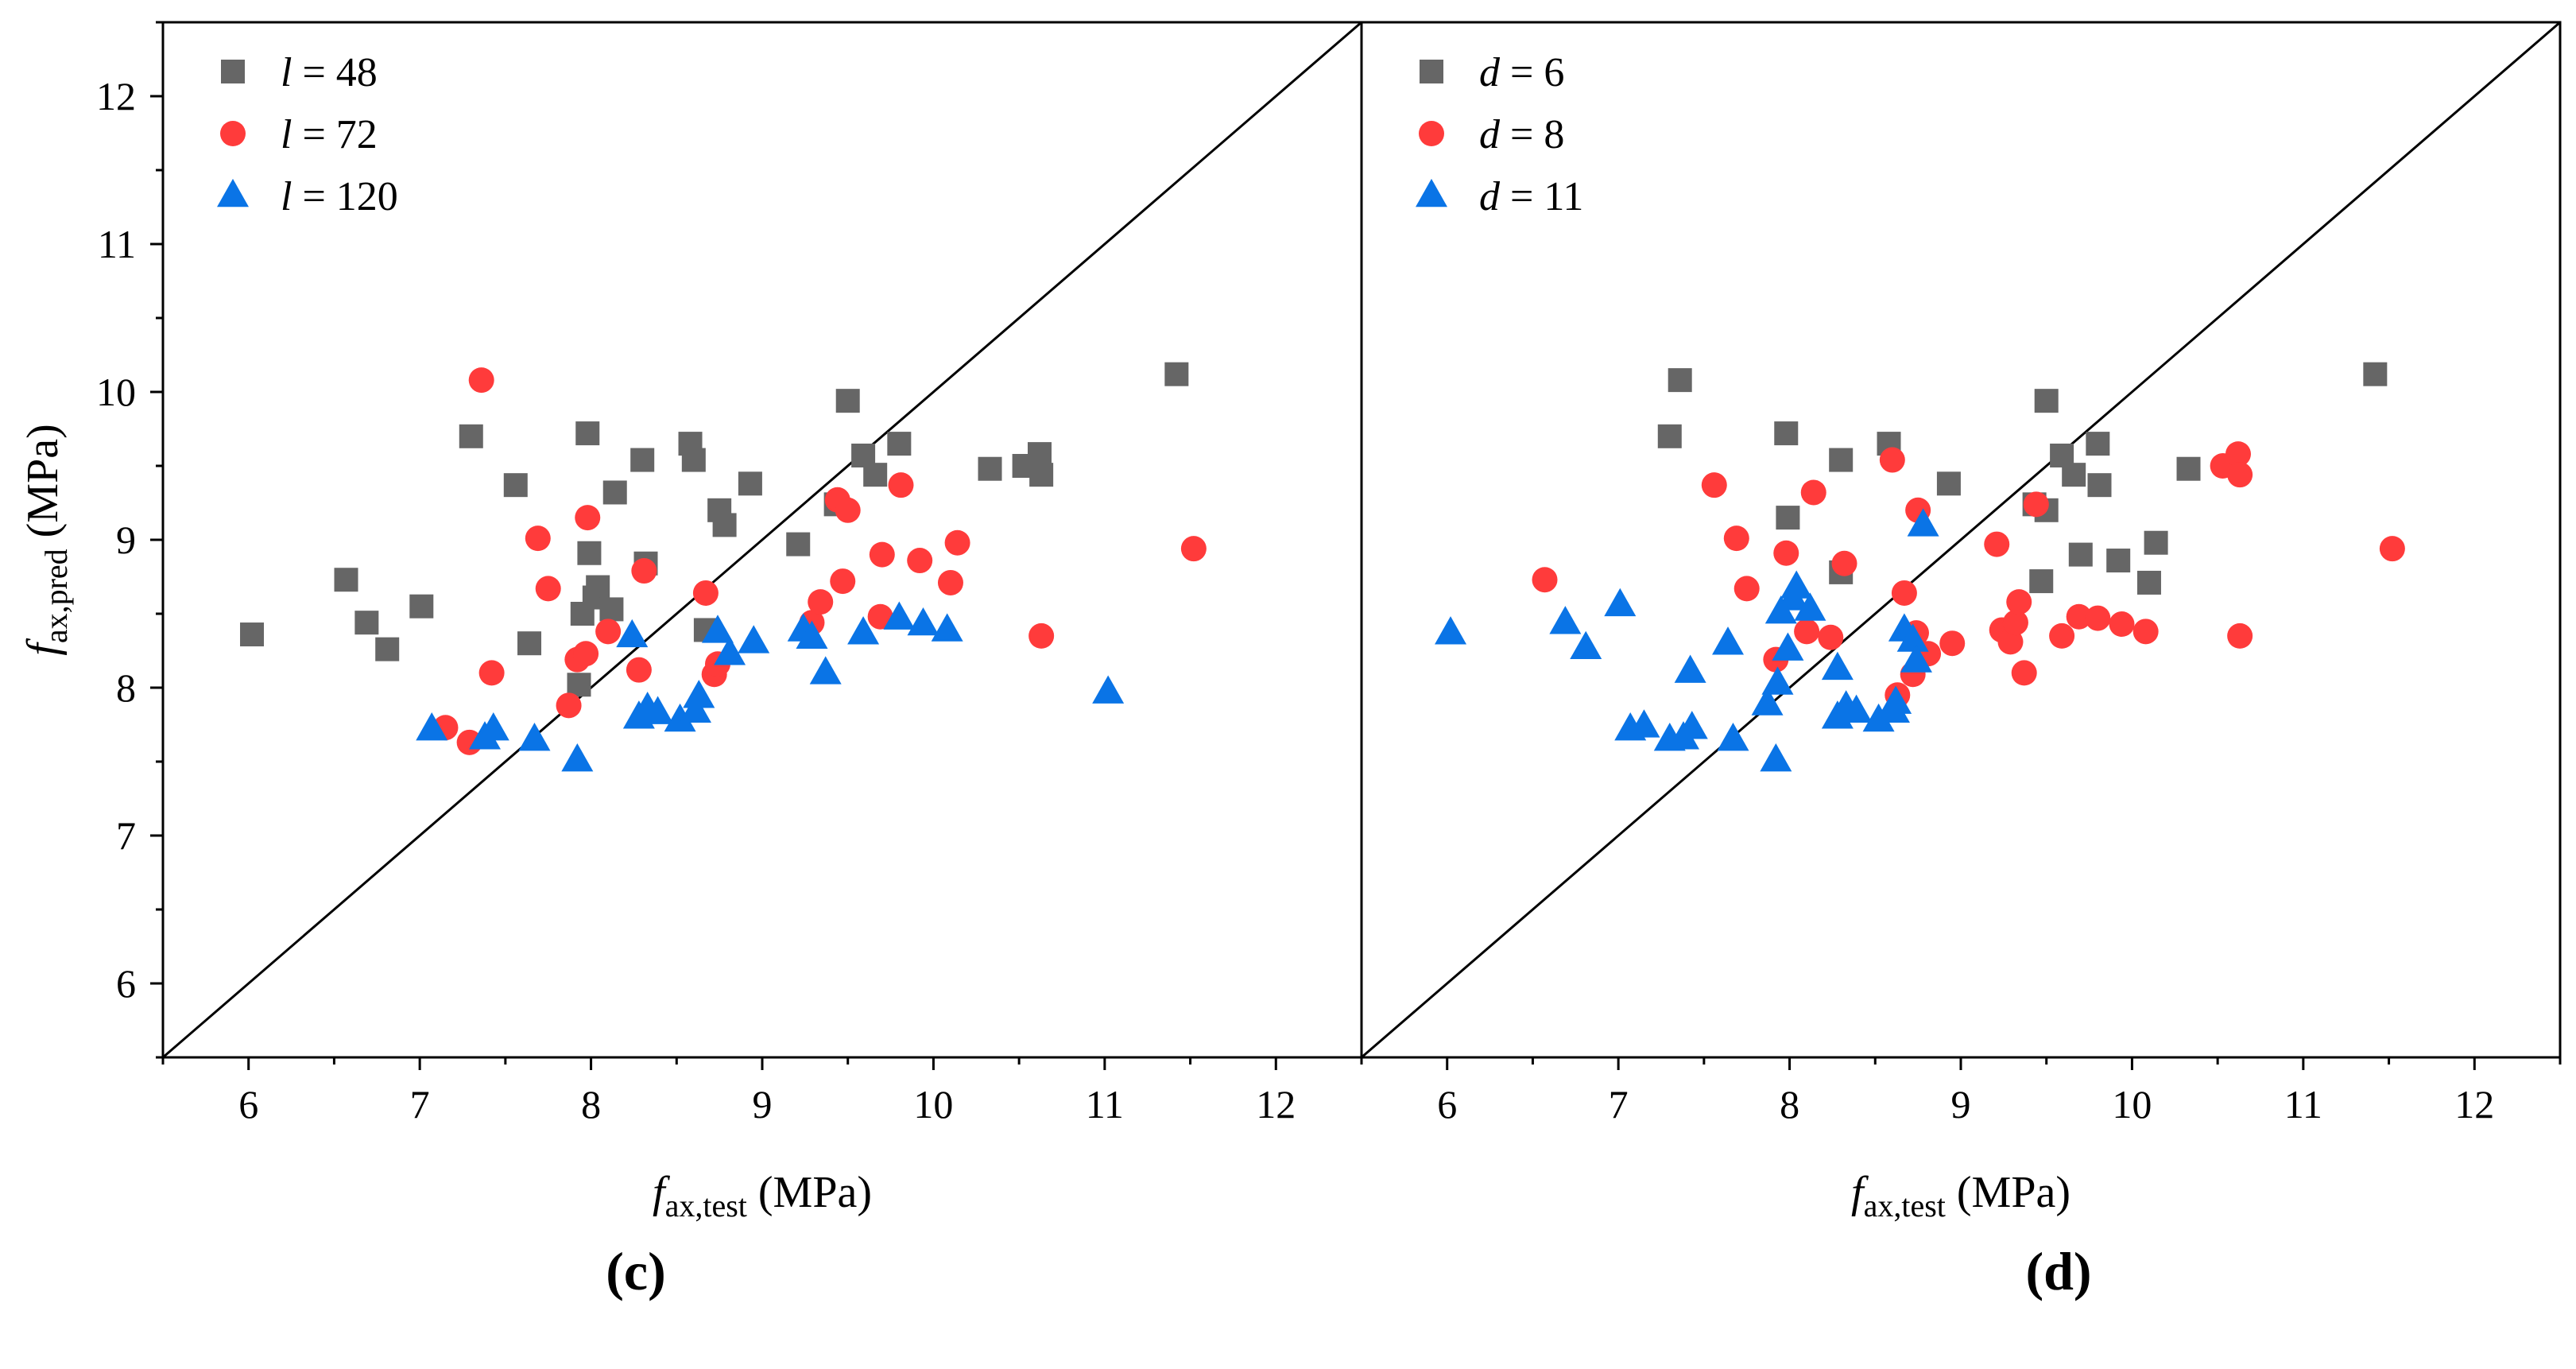 The width and height of the screenshot is (2576, 1369). Describe the element at coordinates (1521, 72) in the screenshot. I see `legend-entry: d = 6` at that location.